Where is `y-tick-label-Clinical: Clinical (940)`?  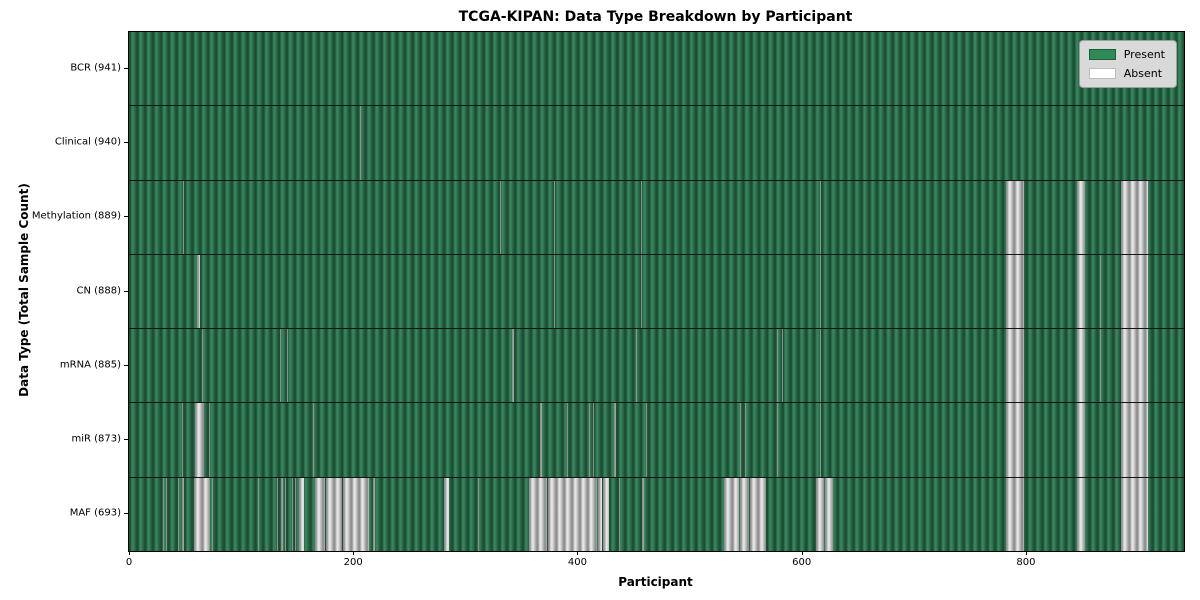 y-tick-label-Clinical: Clinical (940) is located at coordinates (87, 142).